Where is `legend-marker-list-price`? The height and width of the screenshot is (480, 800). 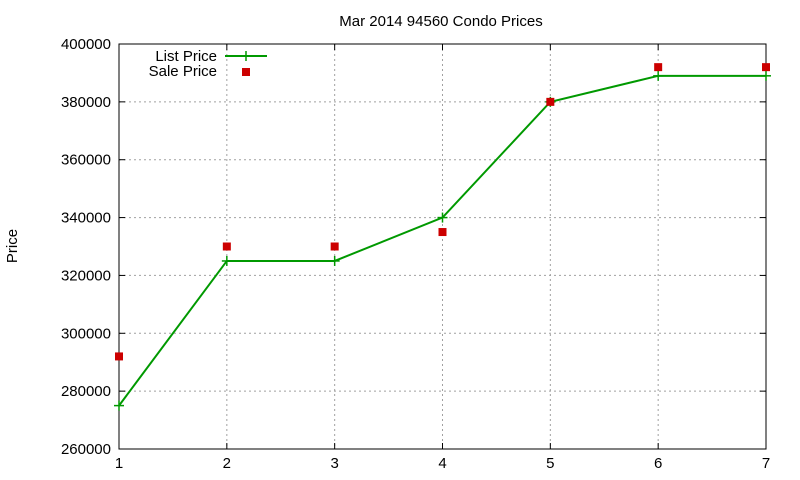
legend-marker-list-price is located at coordinates (246, 56).